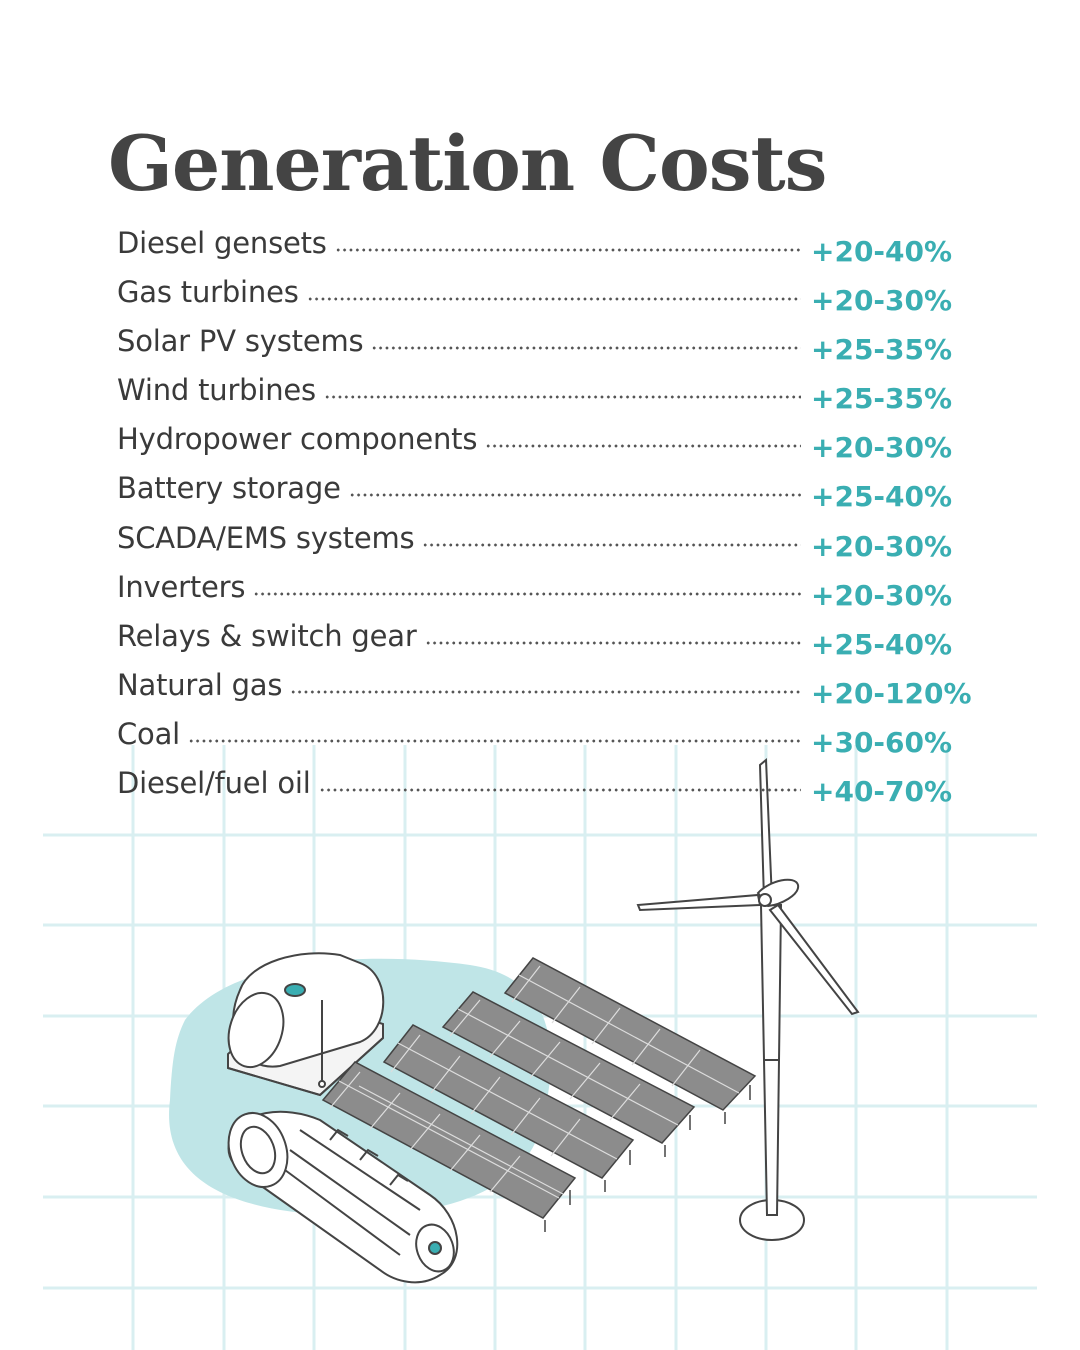  Describe the element at coordinates (181, 586) in the screenshot. I see `cost-row-label: Inverters` at that location.